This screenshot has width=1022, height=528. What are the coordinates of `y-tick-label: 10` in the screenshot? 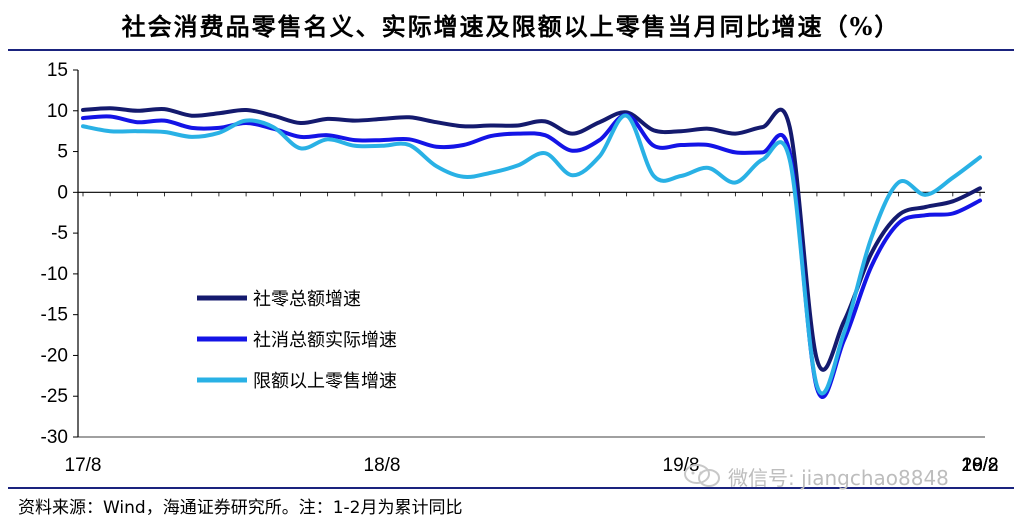 It's located at (57, 111).